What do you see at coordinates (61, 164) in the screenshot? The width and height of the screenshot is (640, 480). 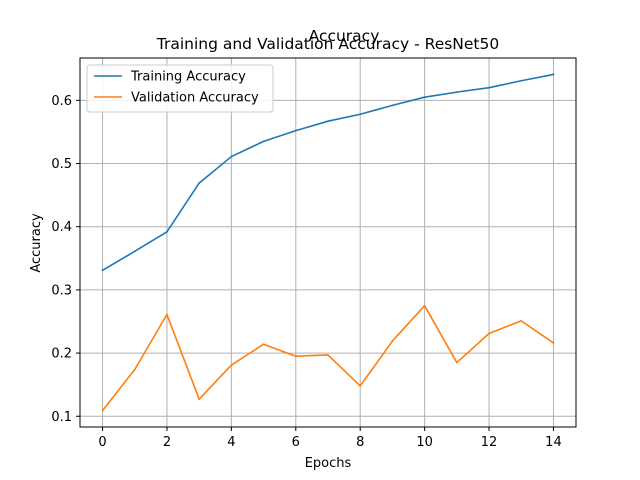 I see `y-tick-label: 0.5` at bounding box center [61, 164].